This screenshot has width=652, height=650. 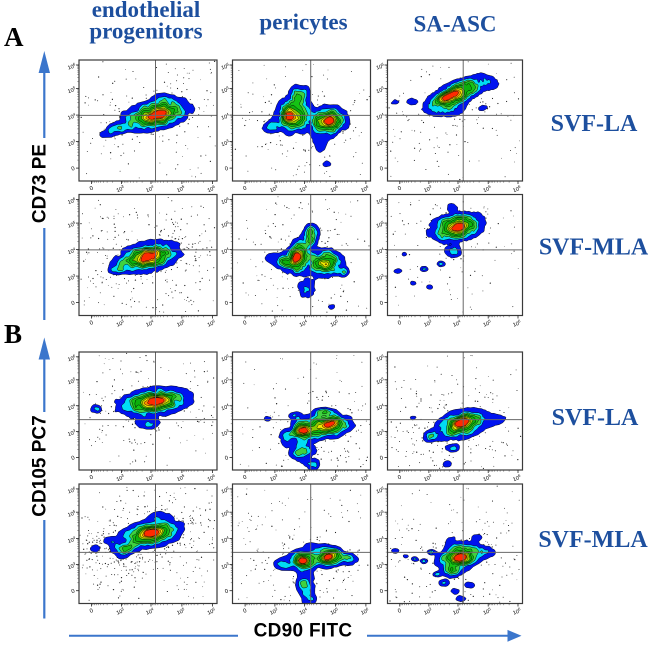 I want to click on svg-text: SVF-MLA, so click(x=594, y=248).